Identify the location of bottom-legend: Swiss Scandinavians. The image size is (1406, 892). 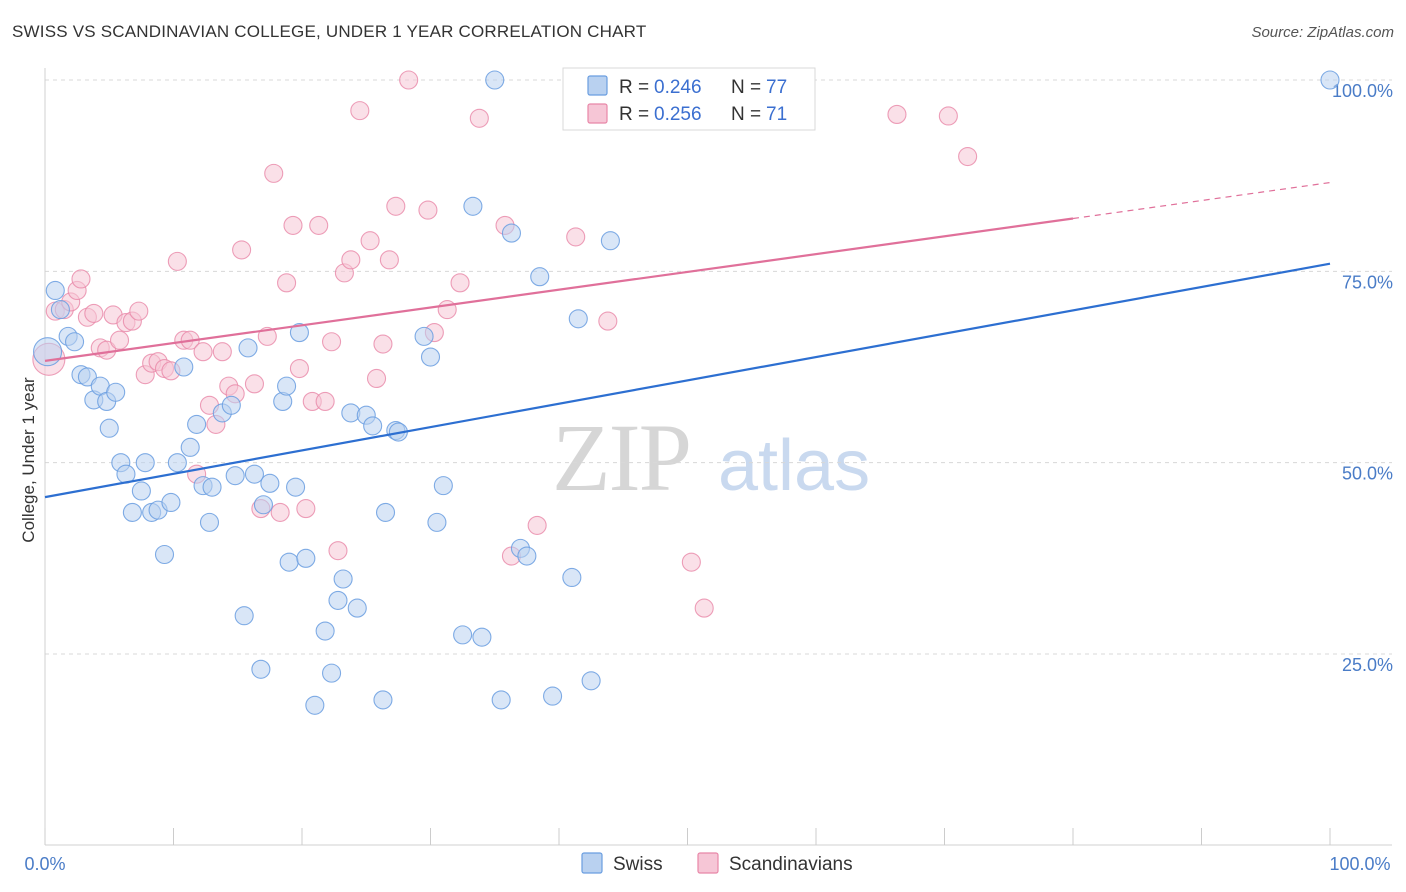
(717, 863).